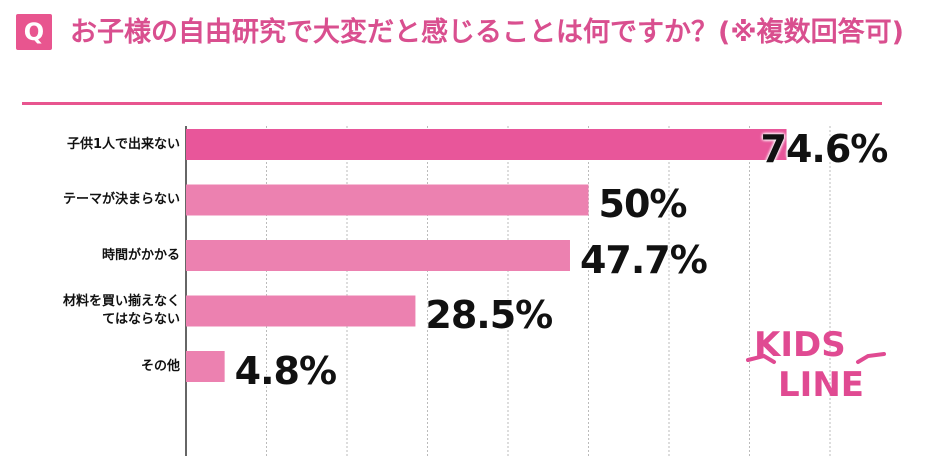 The image size is (932, 456). I want to click on kids-line-logo: KIDS LINE, so click(816, 365).